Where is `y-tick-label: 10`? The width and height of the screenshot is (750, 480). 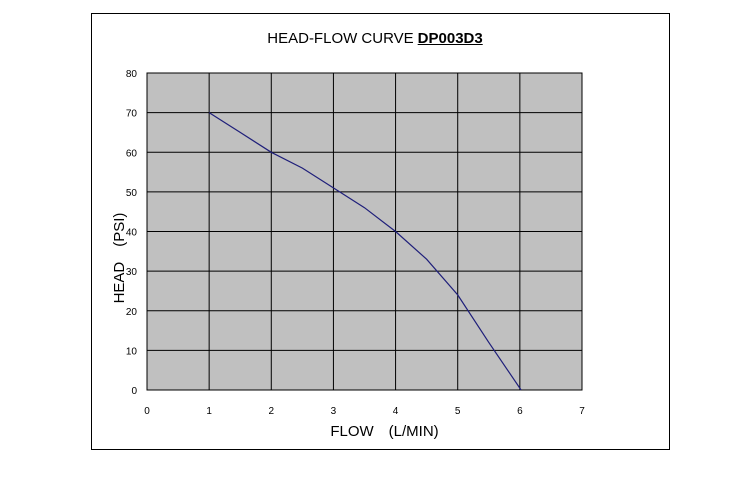 y-tick-label: 10 is located at coordinates (132, 351).